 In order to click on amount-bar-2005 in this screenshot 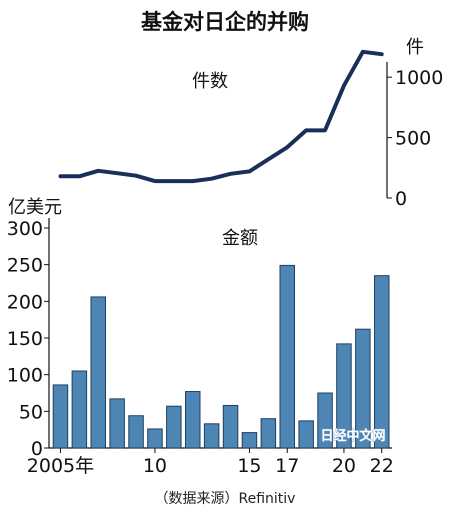, I will do `click(60, 416)`.